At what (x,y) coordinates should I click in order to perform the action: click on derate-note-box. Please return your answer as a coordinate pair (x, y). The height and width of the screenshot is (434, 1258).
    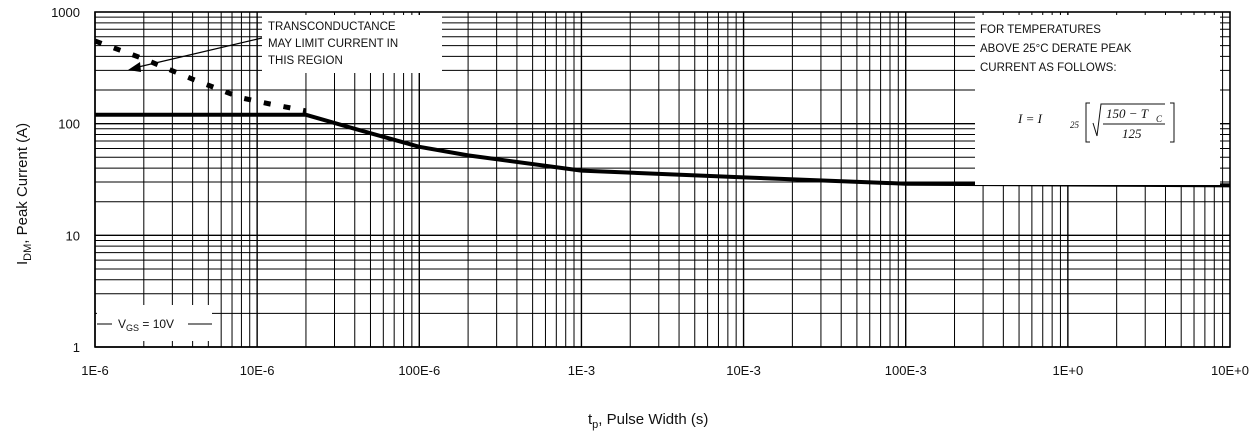
    Looking at the image, I should click on (1097, 100).